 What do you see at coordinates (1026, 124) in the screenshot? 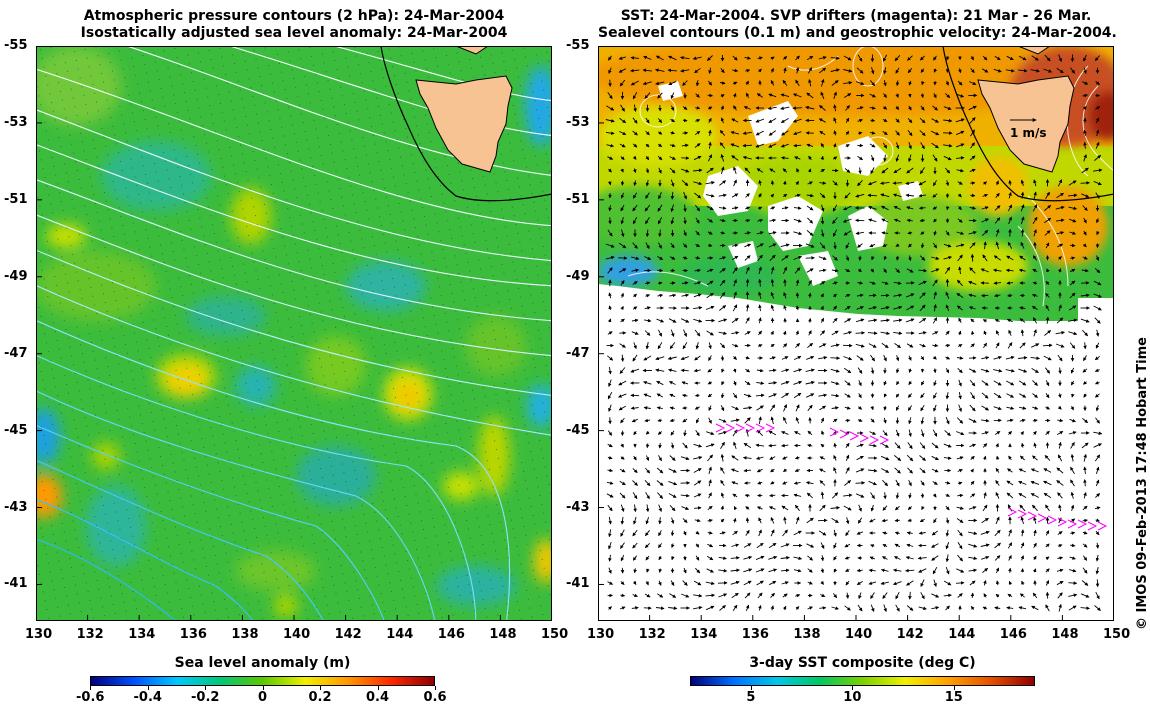
I see `land-mass` at bounding box center [1026, 124].